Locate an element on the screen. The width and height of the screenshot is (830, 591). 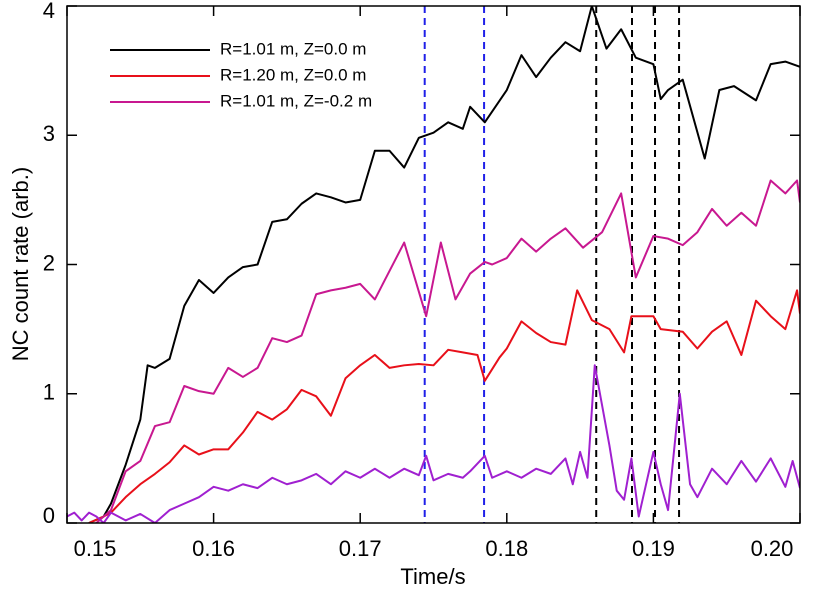
x-tick-label: 0.20 is located at coordinates (772, 548).